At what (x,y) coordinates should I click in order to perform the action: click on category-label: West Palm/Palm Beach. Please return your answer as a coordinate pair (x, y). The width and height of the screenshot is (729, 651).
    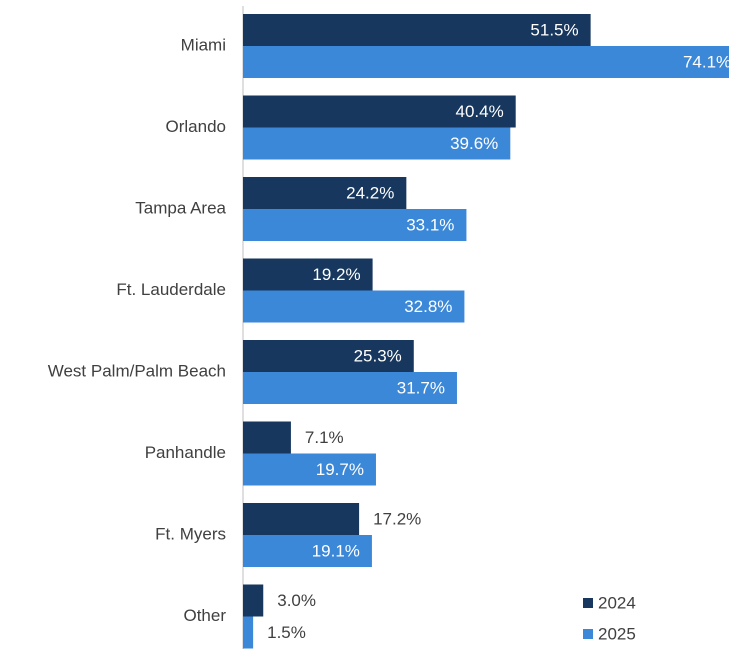
    Looking at the image, I should click on (137, 370).